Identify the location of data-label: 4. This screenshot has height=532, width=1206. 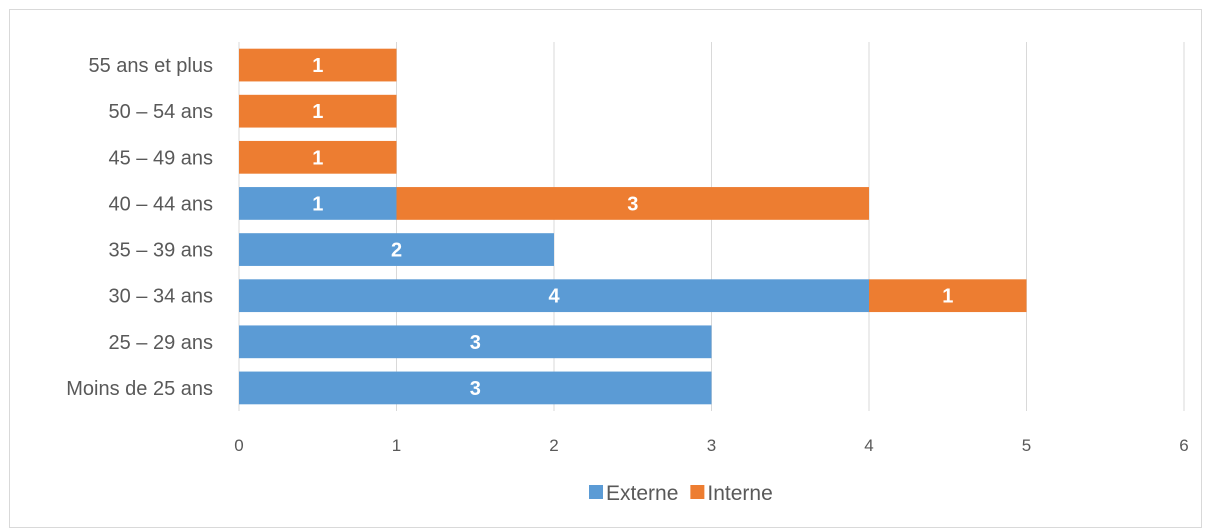
(554, 297).